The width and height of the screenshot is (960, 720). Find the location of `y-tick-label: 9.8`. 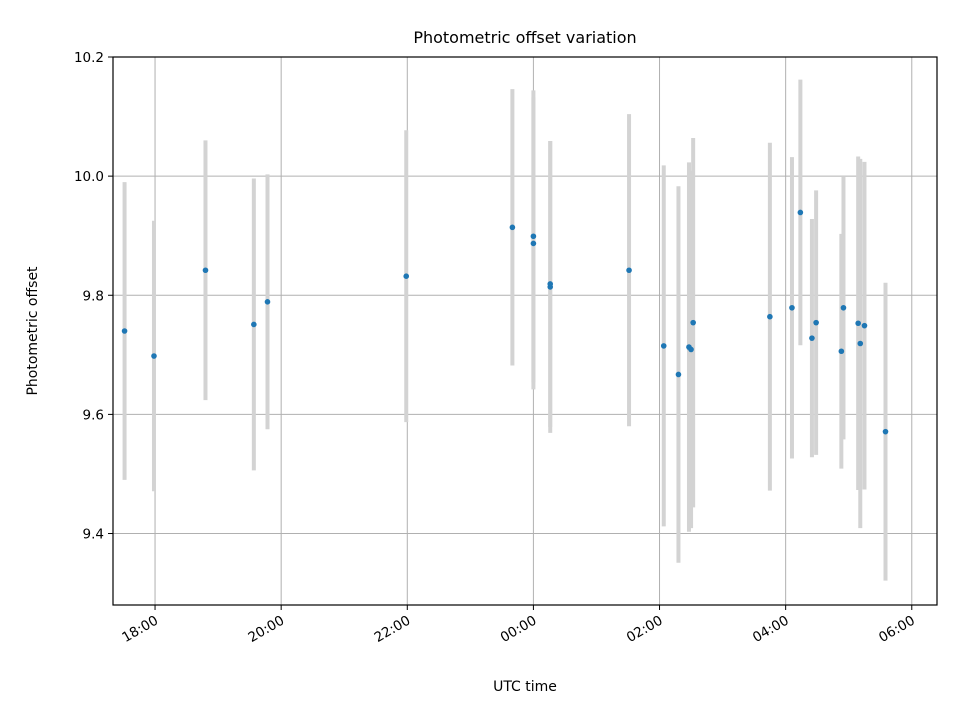

y-tick-label: 9.8 is located at coordinates (93, 296).